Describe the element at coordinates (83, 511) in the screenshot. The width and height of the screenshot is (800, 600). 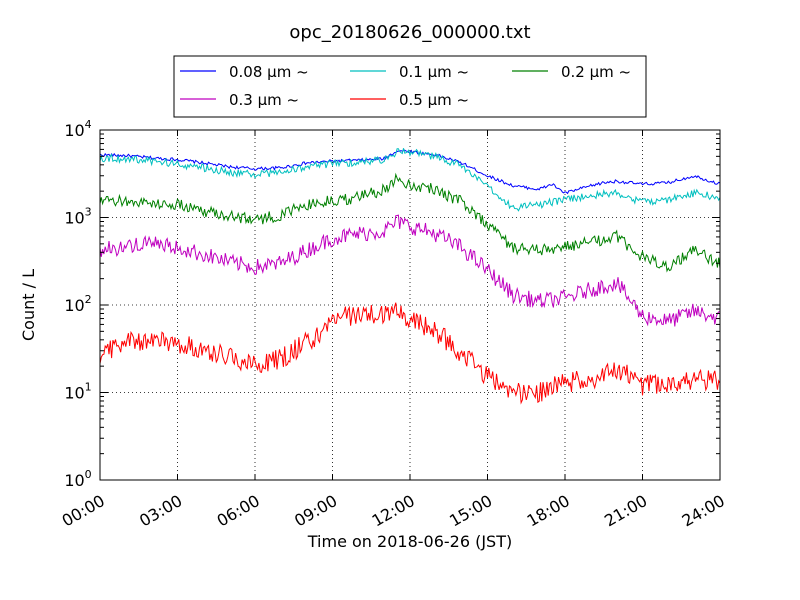
I see `x-tick-label: 00:00` at that location.